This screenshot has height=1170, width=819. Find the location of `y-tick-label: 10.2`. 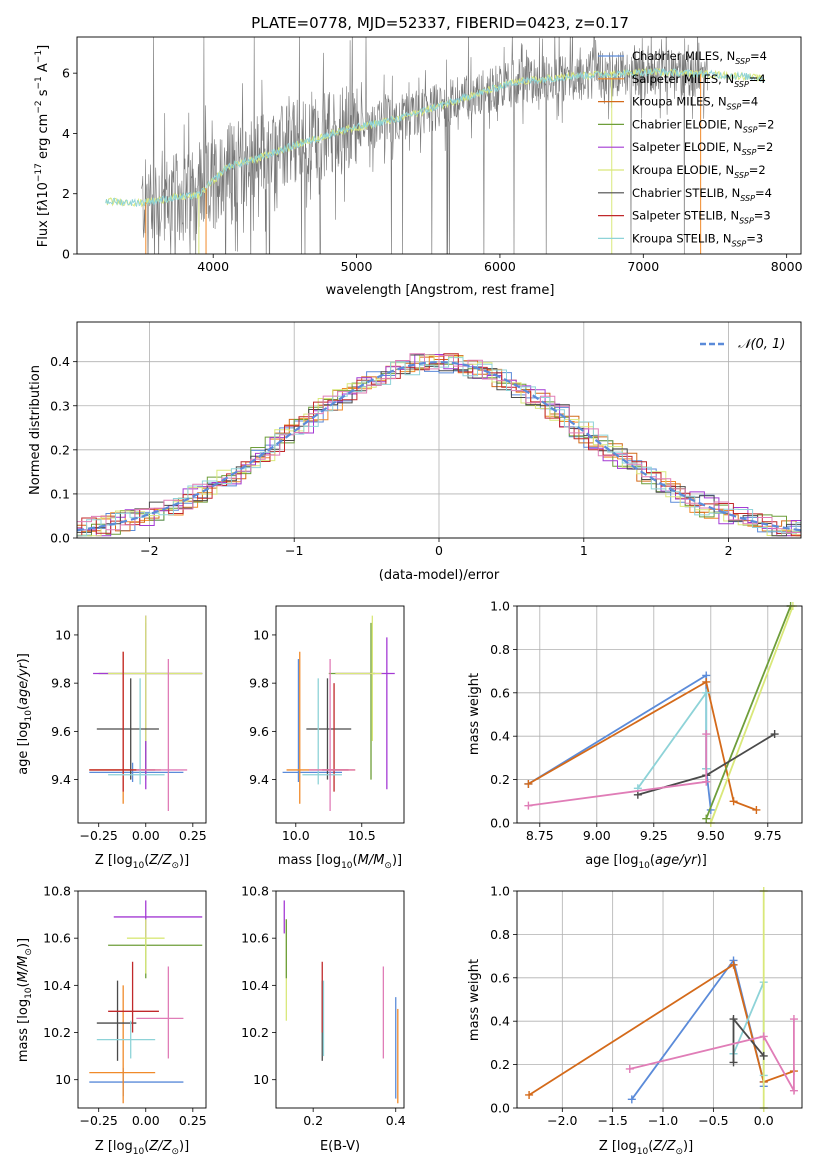

y-tick-label: 10.2 is located at coordinates (57, 1032).